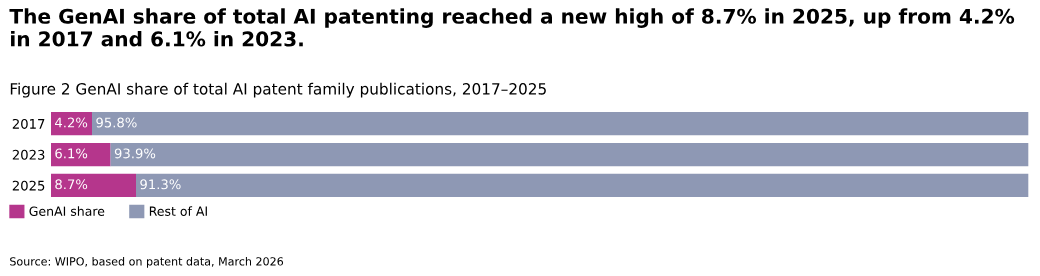 The image size is (1040, 276). What do you see at coordinates (28, 154) in the screenshot?
I see `y-tick-label: 2023` at bounding box center [28, 154].